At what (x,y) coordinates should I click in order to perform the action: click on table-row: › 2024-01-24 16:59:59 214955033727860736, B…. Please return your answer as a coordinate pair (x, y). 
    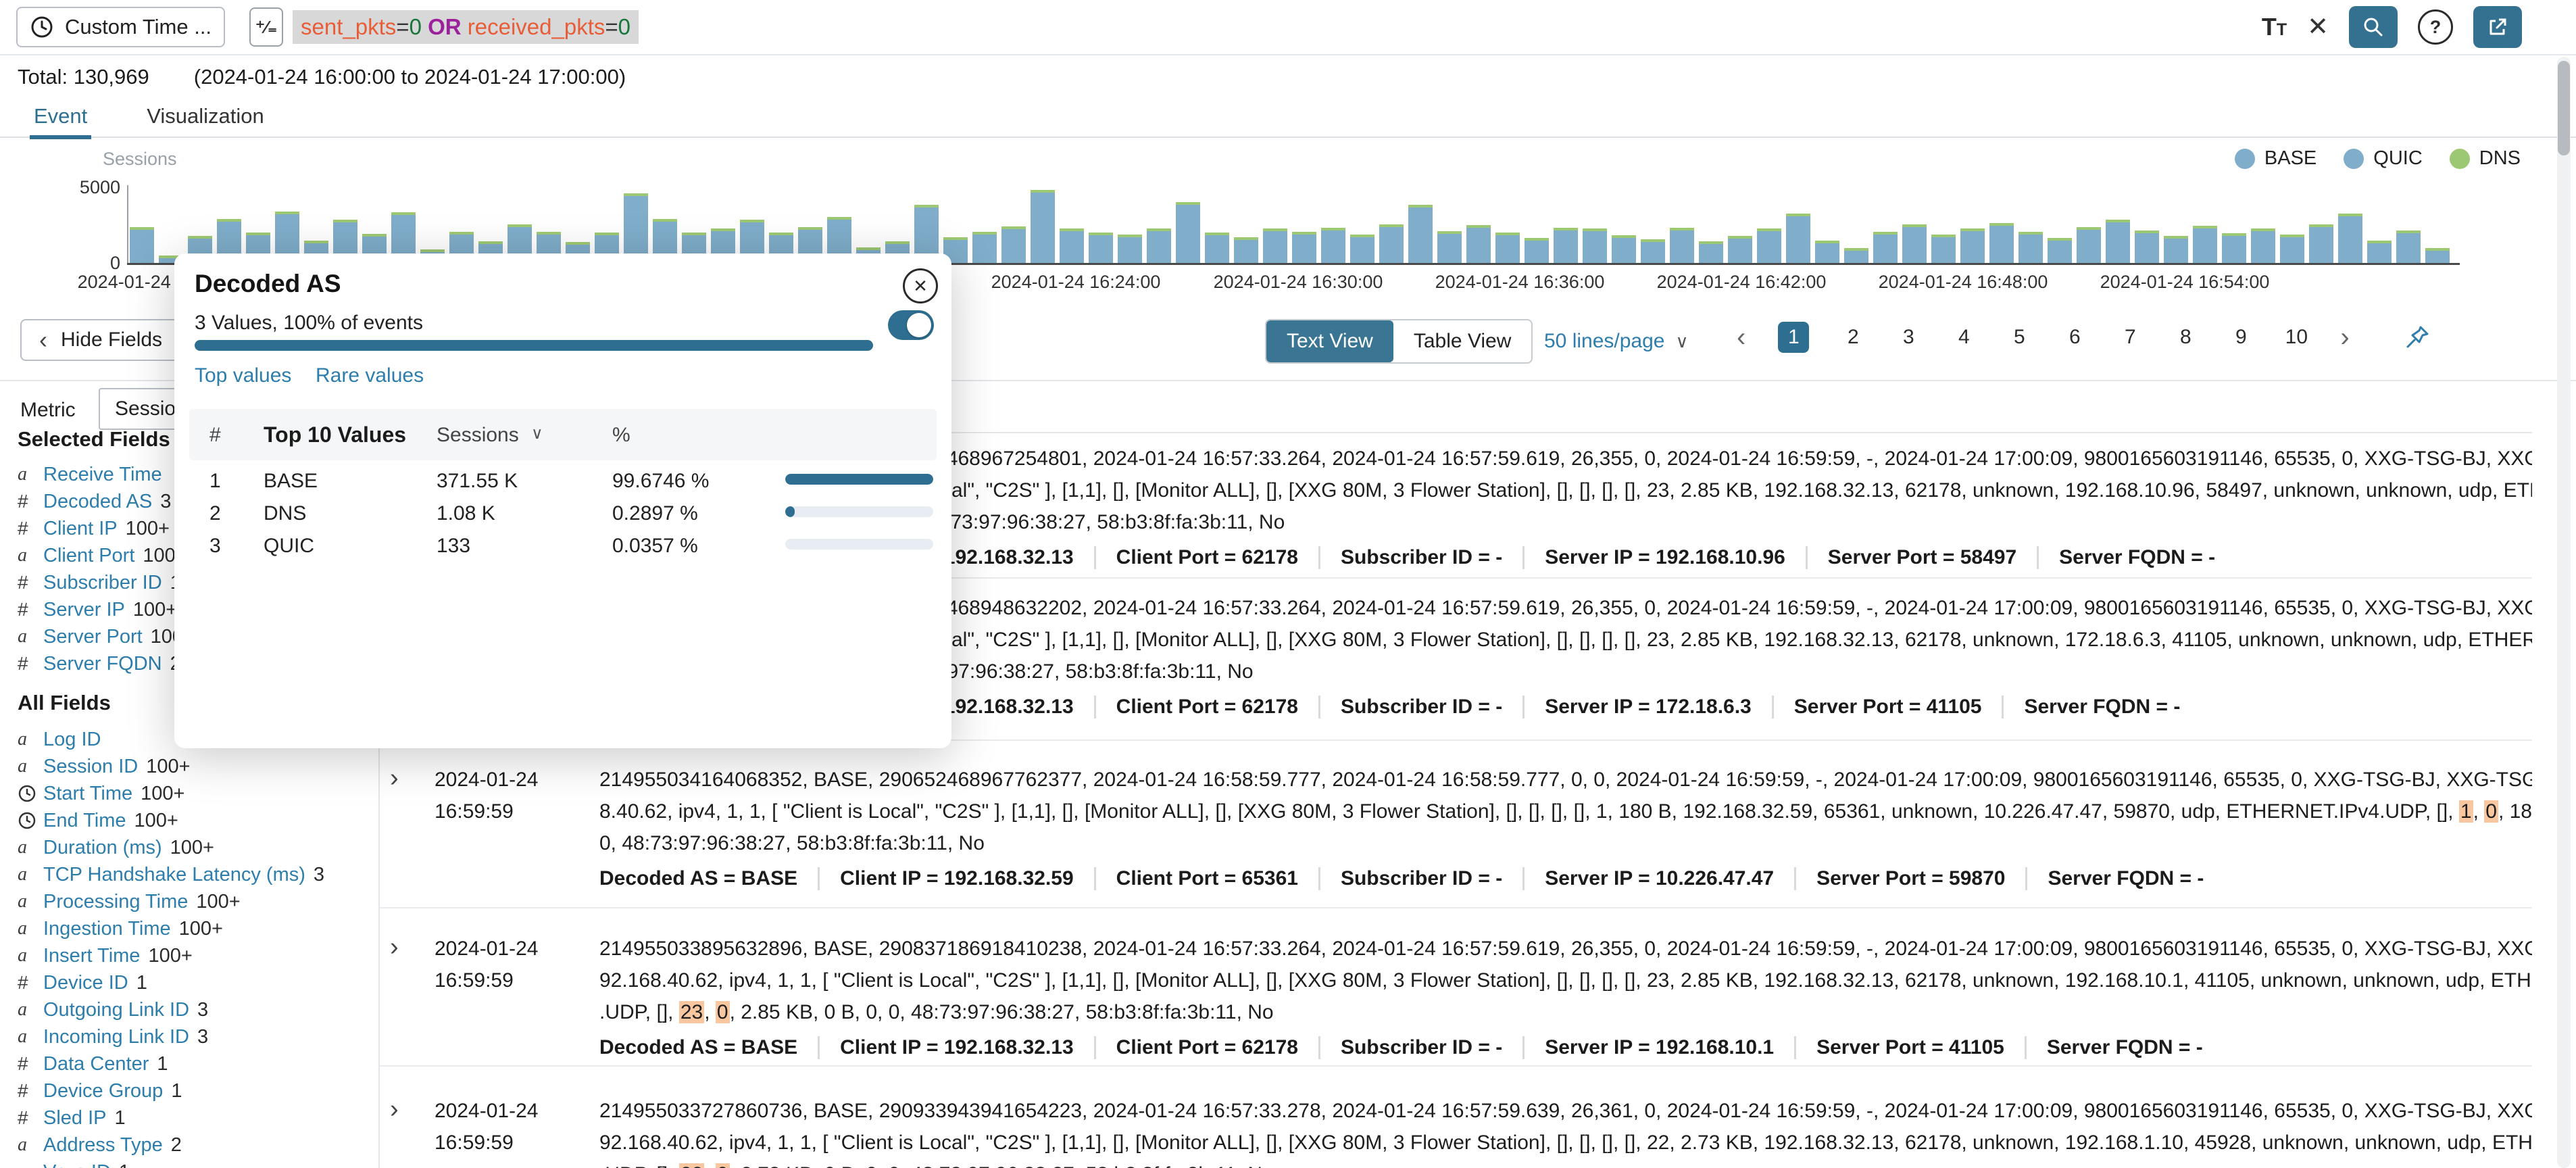
    Looking at the image, I should click on (1456, 1117).